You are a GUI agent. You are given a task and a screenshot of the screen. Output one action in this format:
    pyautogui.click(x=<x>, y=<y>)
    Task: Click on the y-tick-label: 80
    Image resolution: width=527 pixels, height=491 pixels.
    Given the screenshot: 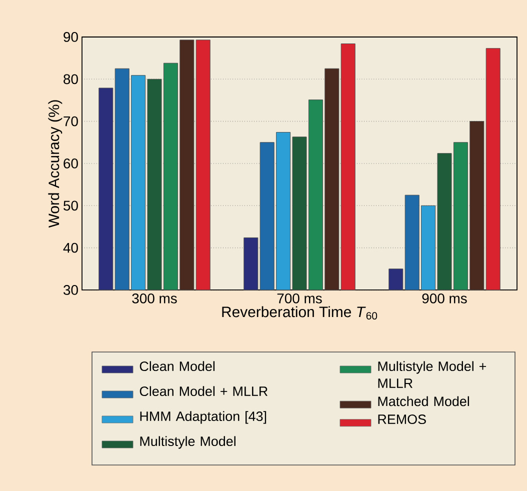 What is the action you would take?
    pyautogui.click(x=71, y=79)
    